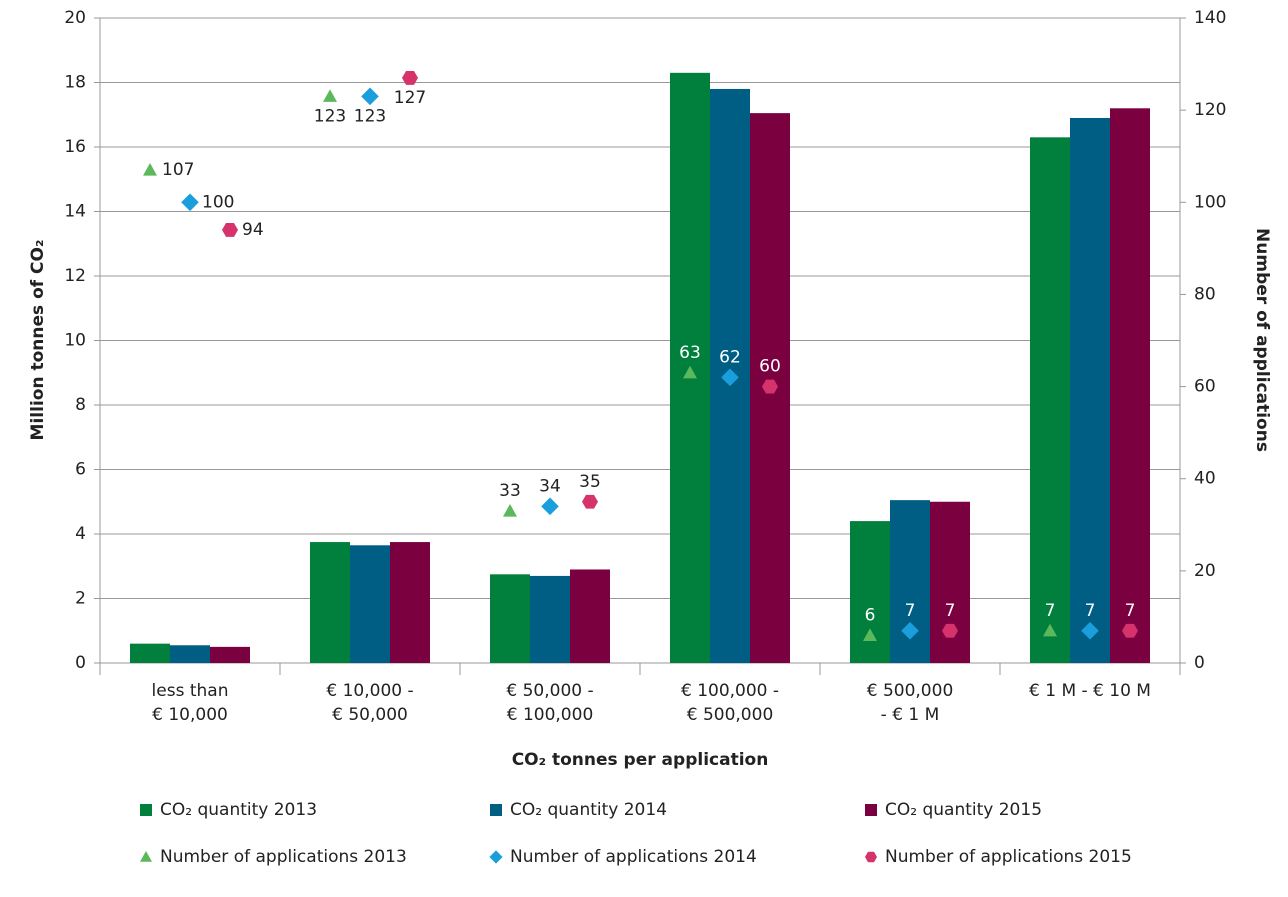  I want to click on y2-tick-label: 60, so click(1205, 387).